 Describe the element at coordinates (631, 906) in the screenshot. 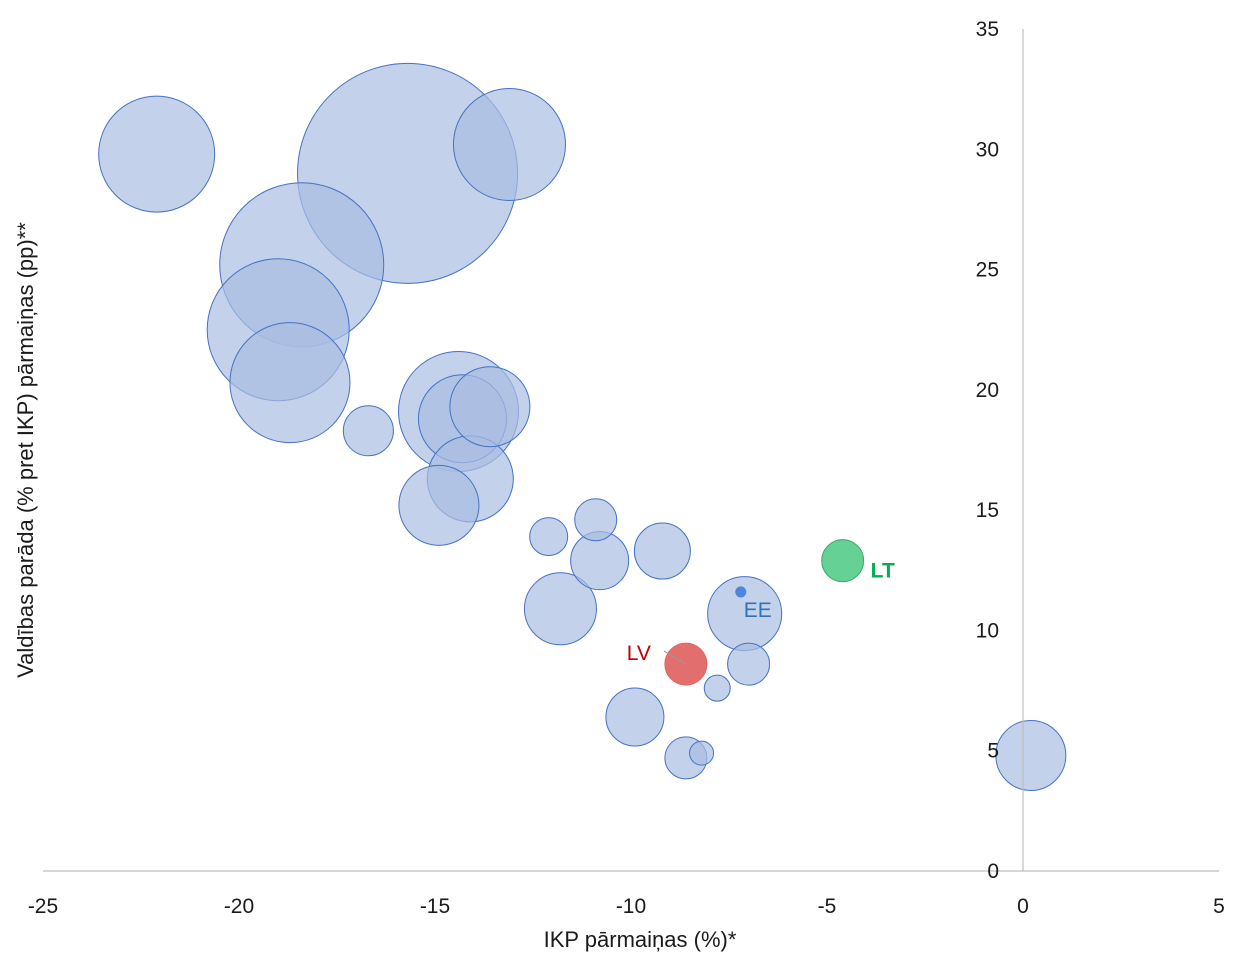

I see `x-tick-label: -10` at that location.